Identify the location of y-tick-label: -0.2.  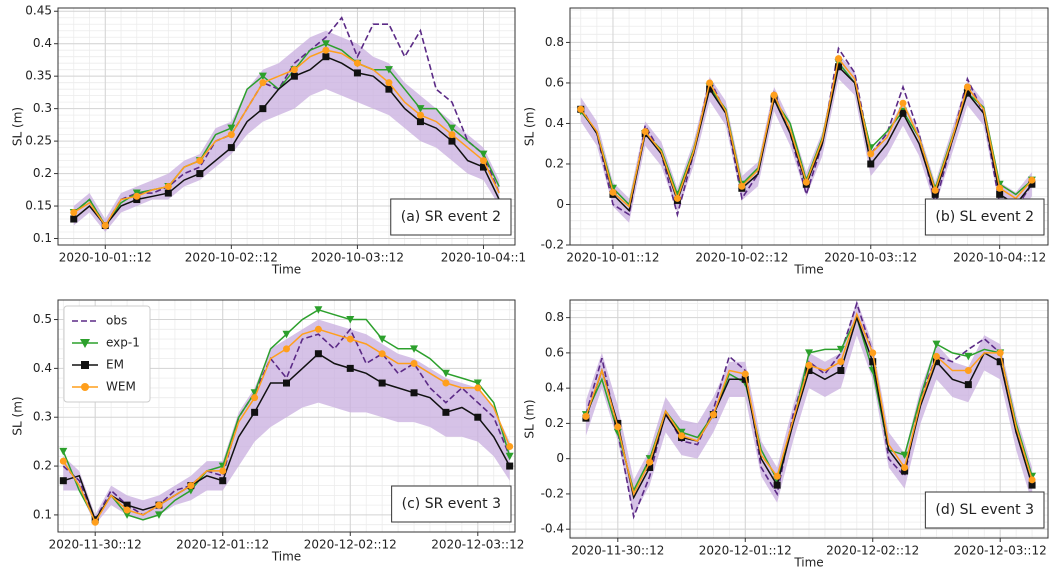
(552, 493).